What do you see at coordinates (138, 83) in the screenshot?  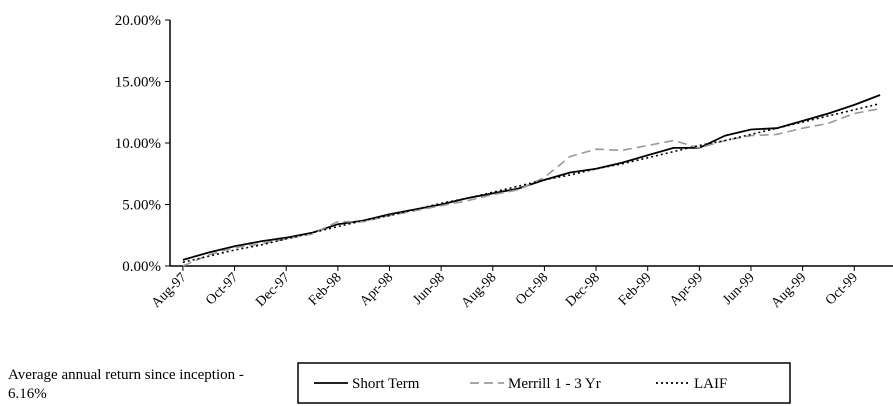 I see `y-tick-label: 15.00%` at bounding box center [138, 83].